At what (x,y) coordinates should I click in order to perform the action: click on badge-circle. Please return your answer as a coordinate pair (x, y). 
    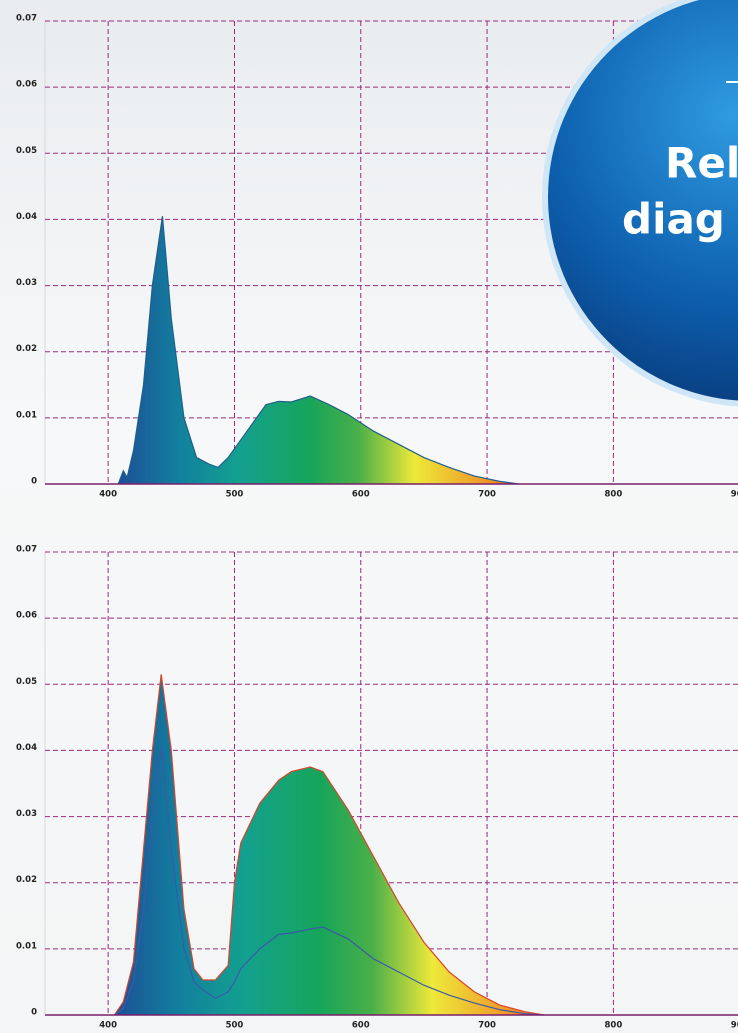
    Looking at the image, I should click on (643, 200).